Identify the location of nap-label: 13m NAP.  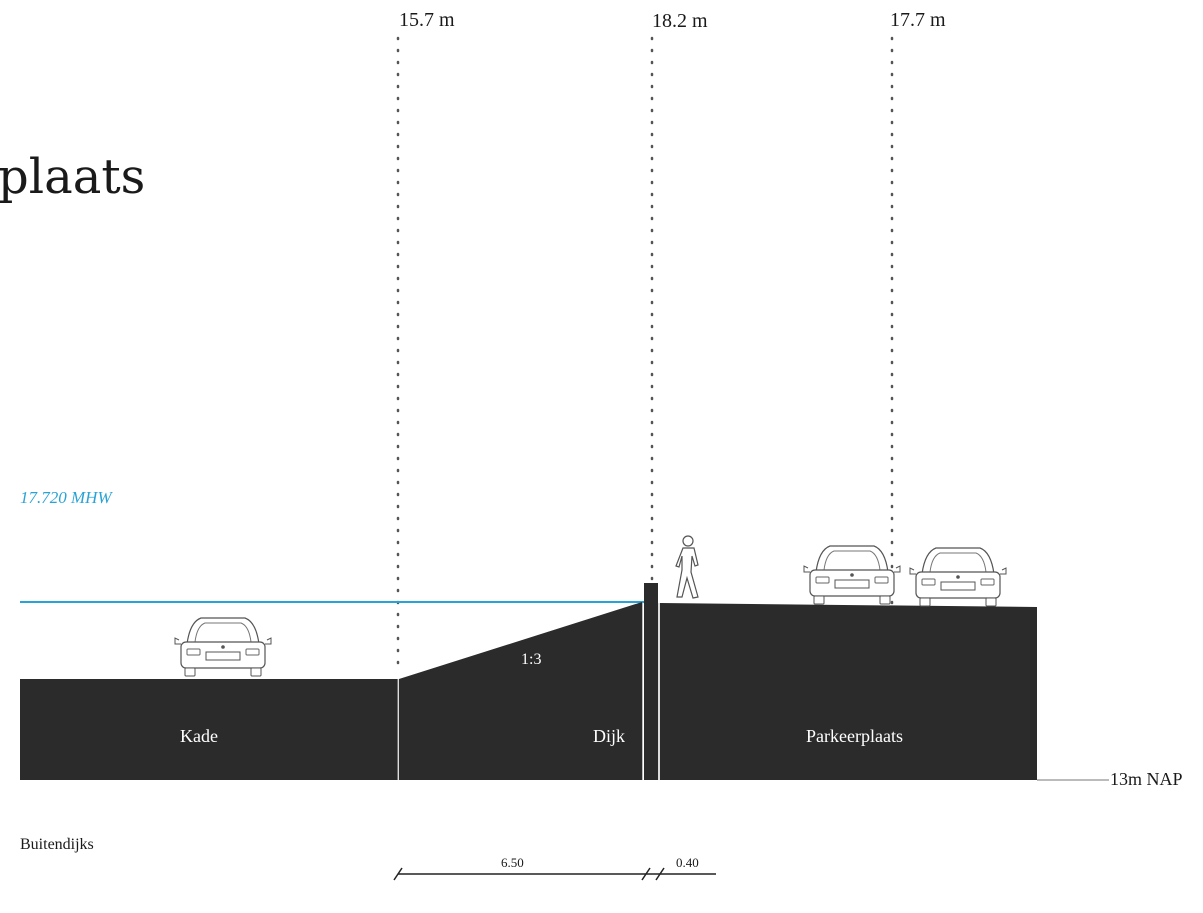
(1146, 779).